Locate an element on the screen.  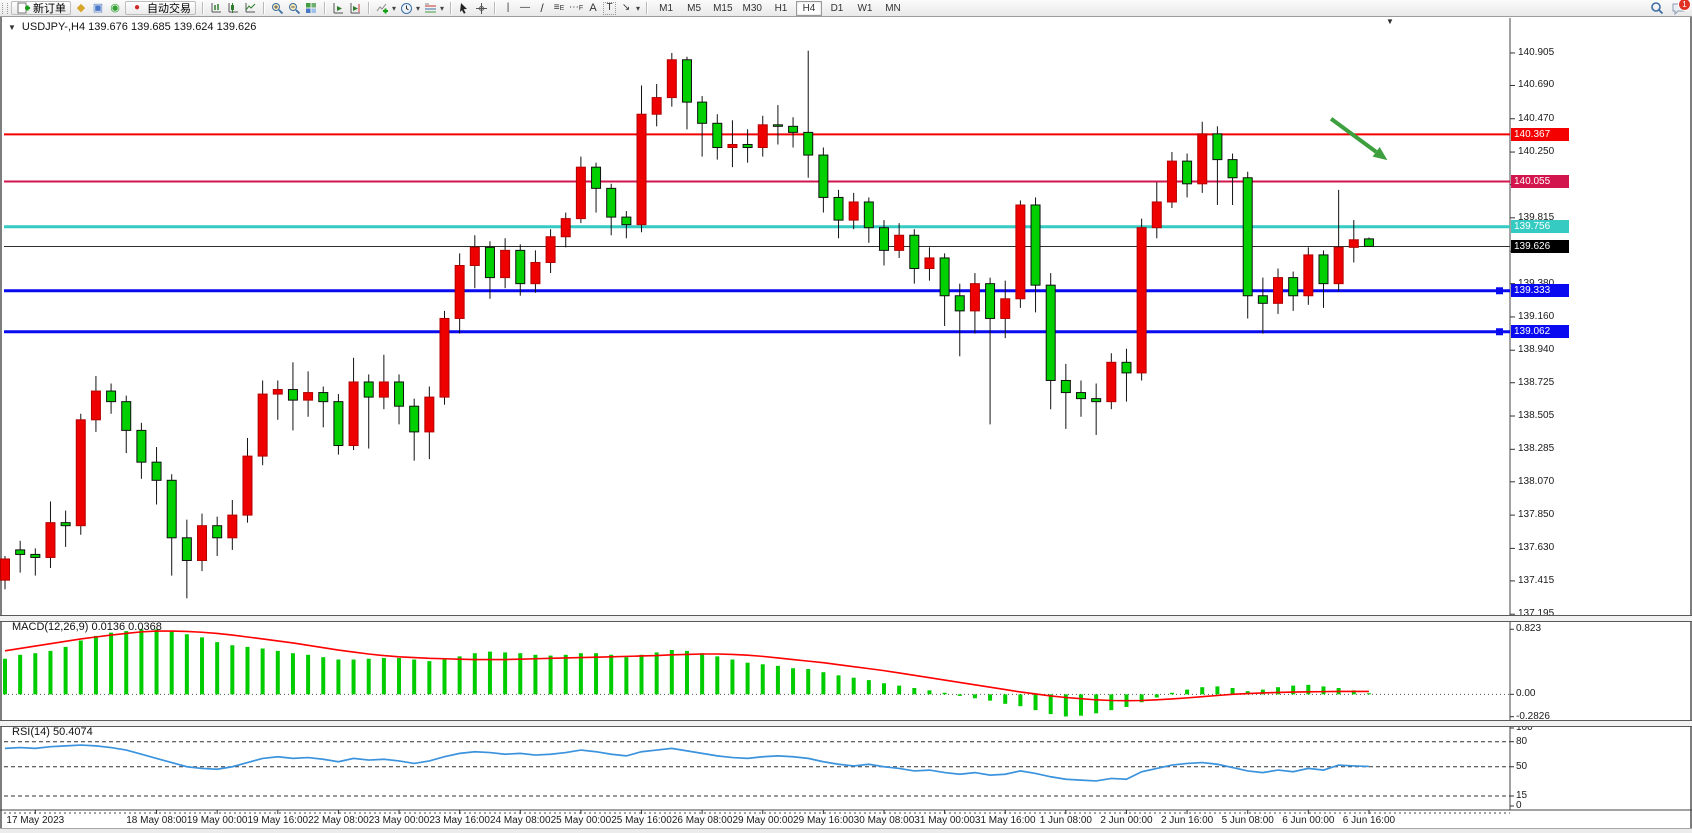
auto-trading-icon: ● is located at coordinates (137, 7).